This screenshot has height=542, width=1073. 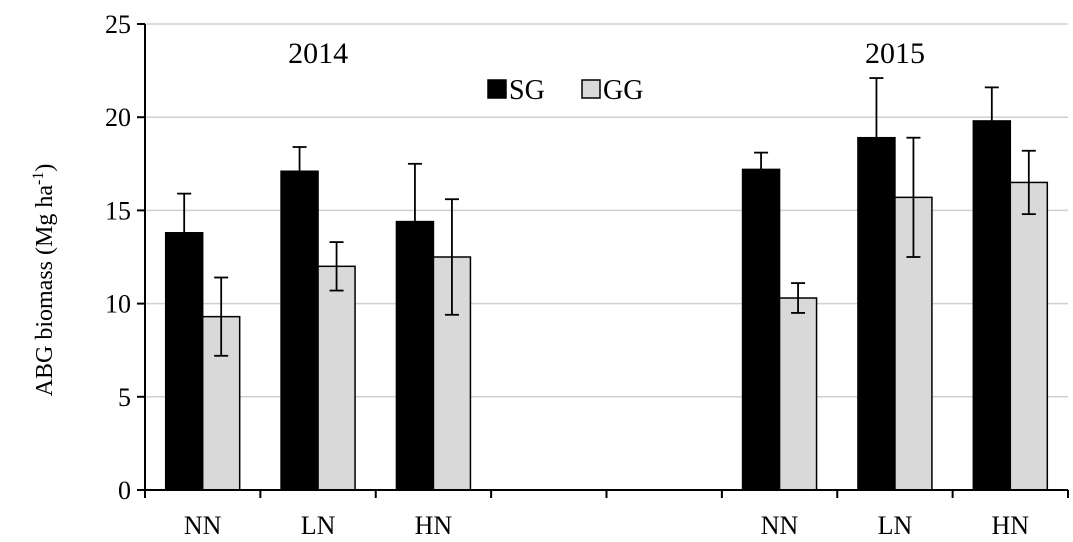 What do you see at coordinates (497, 89) in the screenshot?
I see `legend-swatch-sg` at bounding box center [497, 89].